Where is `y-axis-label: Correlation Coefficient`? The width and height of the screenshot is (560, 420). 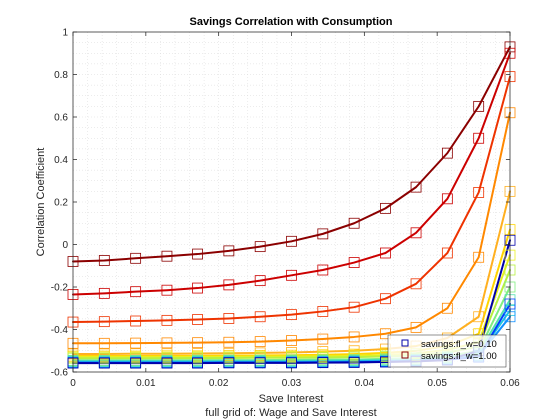 y-axis-label: Correlation Coefficient is located at coordinates (41, 202).